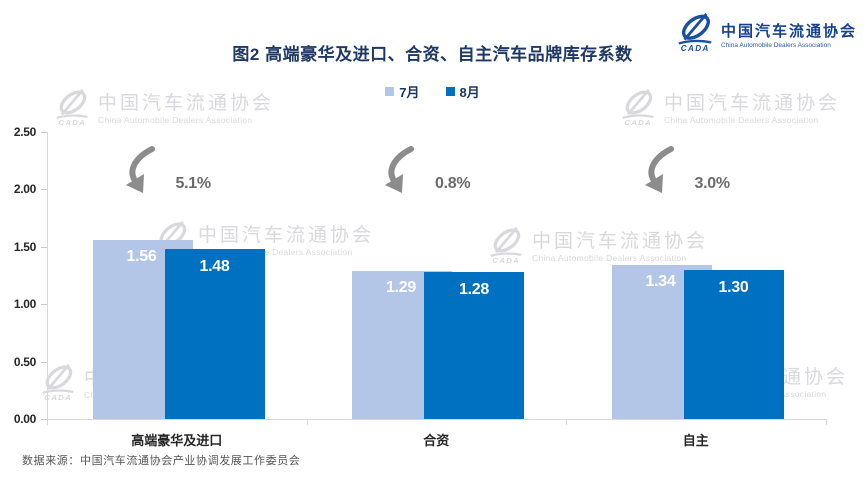  Describe the element at coordinates (712, 183) in the screenshot. I see `decline-percent-label: 3.0%` at that location.